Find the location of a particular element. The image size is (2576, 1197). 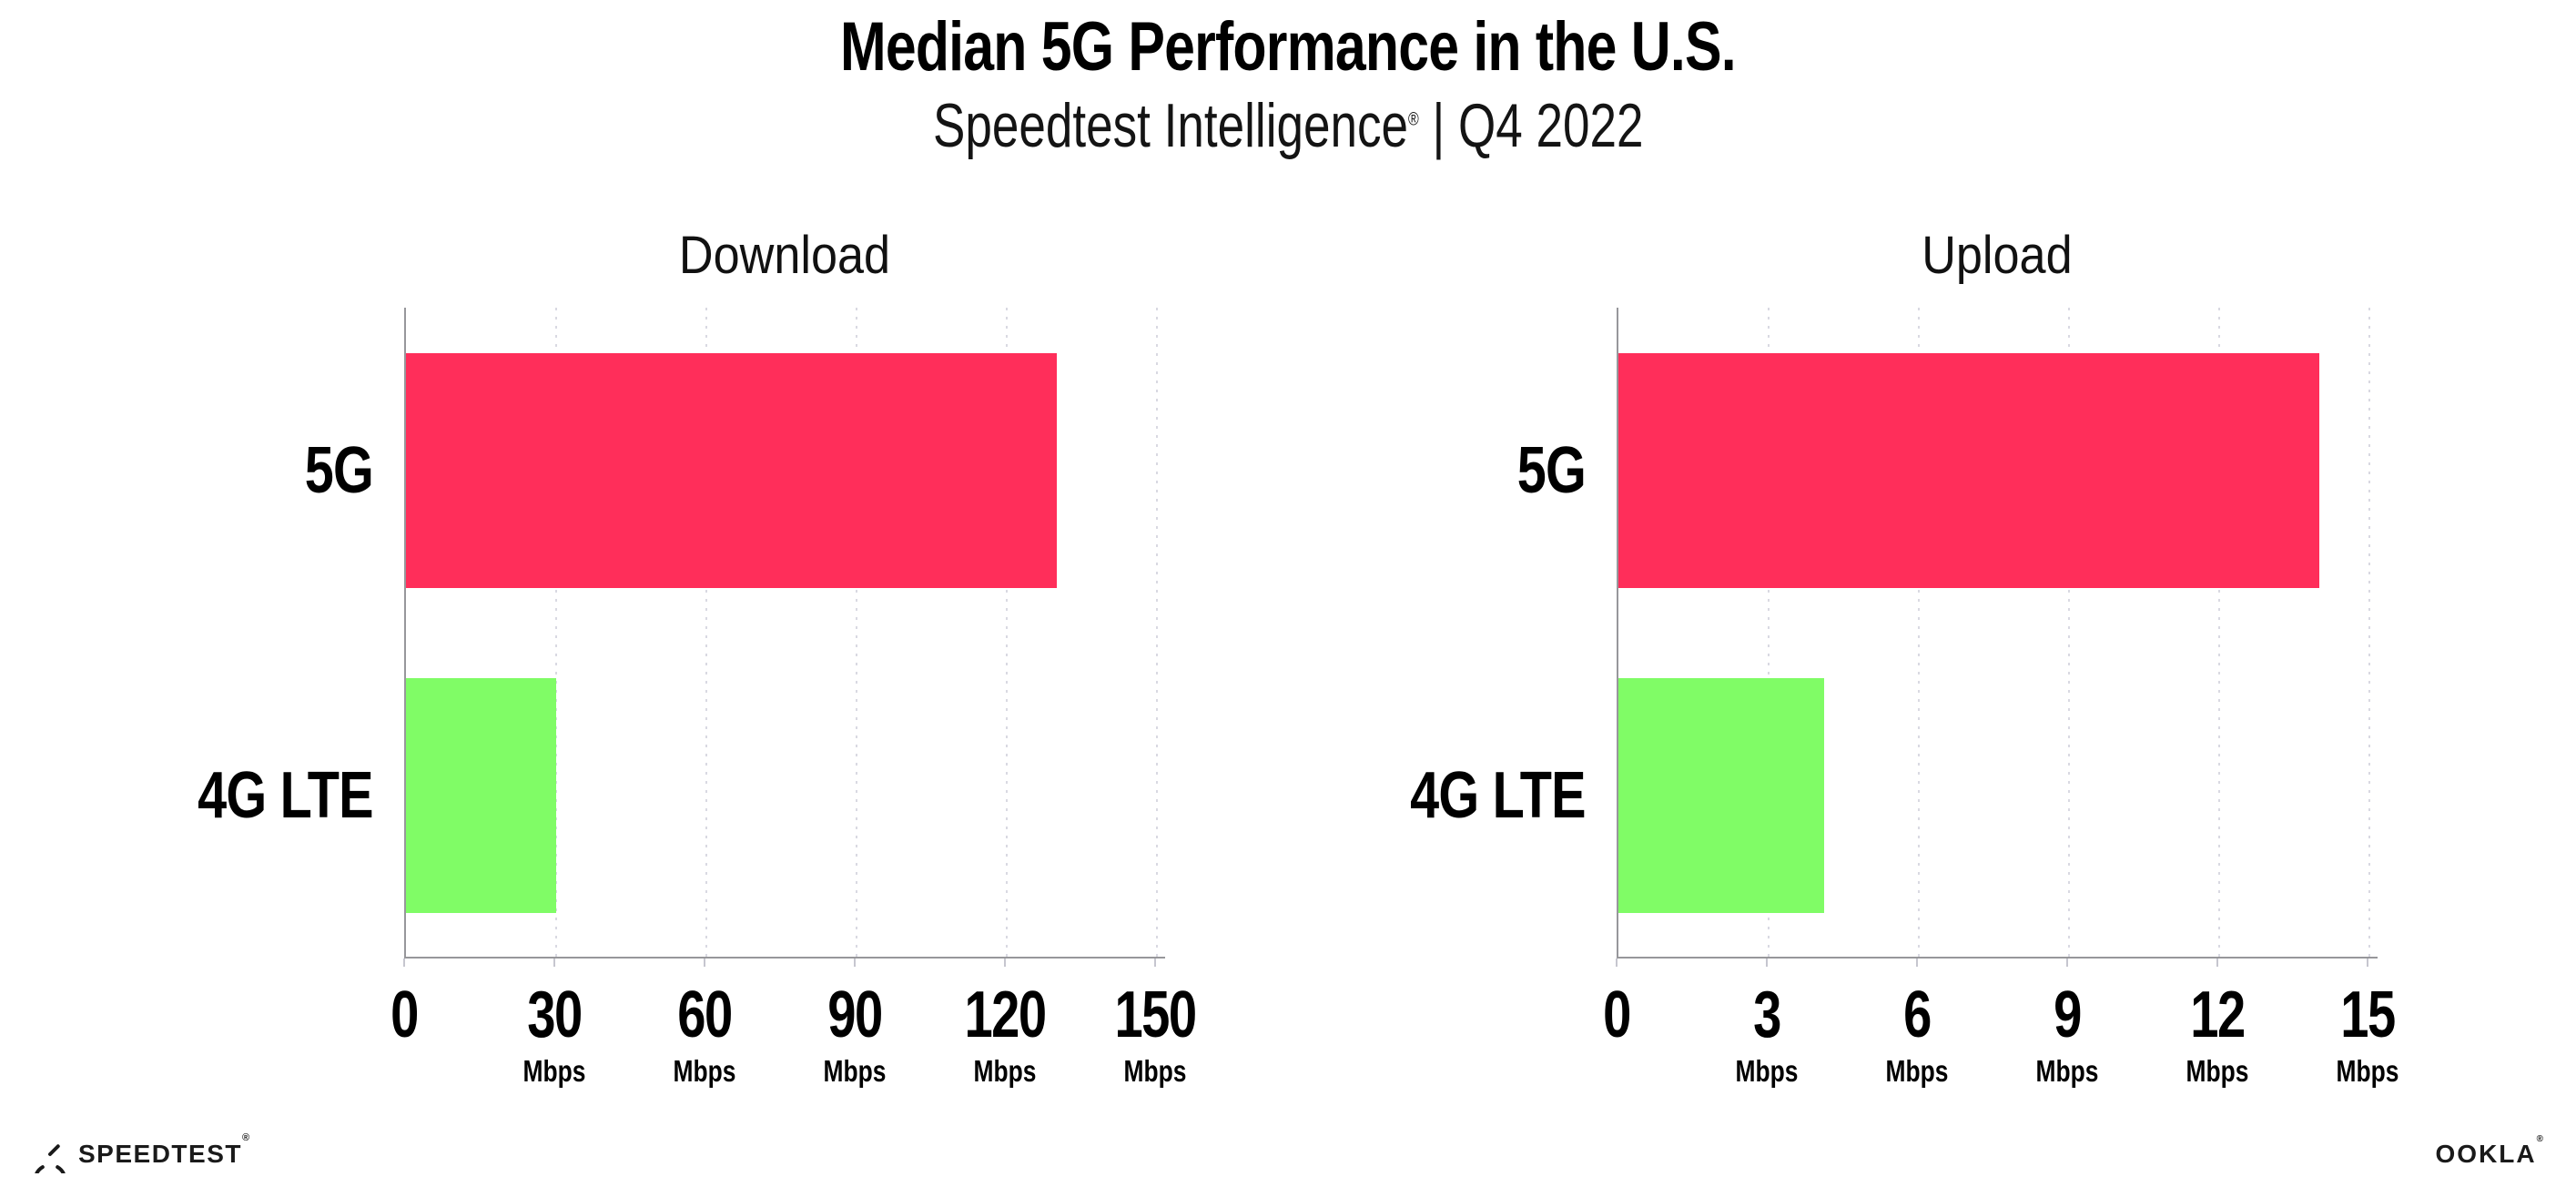

subtitle-brand: Speedtest Intelligence is located at coordinates (1170, 126).